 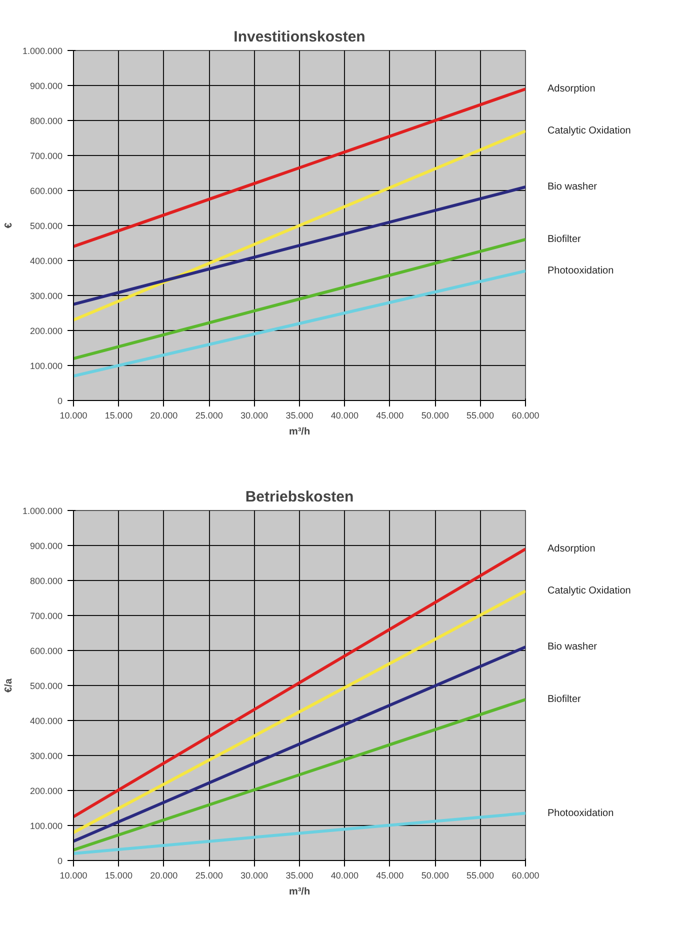 I want to click on y-axis-title: €, so click(x=8, y=225).